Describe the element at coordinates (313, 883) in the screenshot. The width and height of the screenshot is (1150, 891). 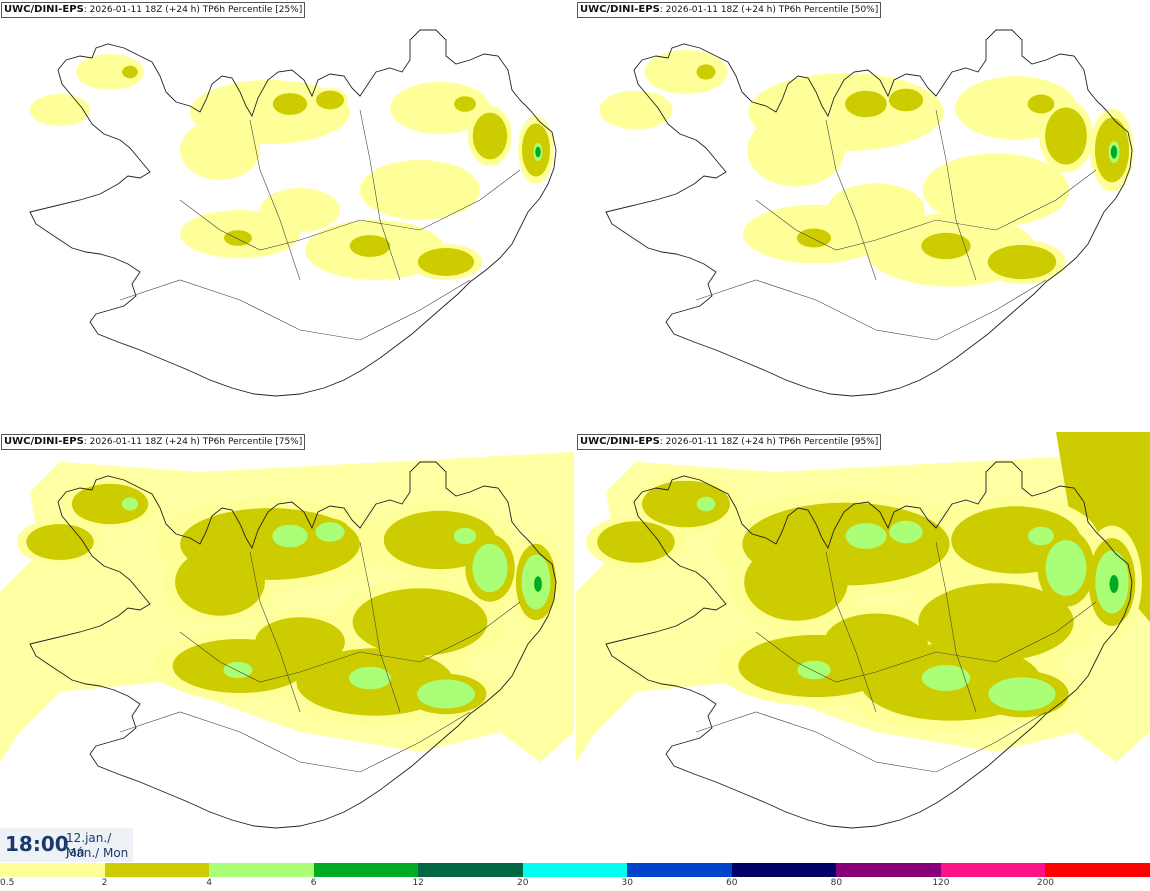
I see `legend-tick-label: 6` at that location.